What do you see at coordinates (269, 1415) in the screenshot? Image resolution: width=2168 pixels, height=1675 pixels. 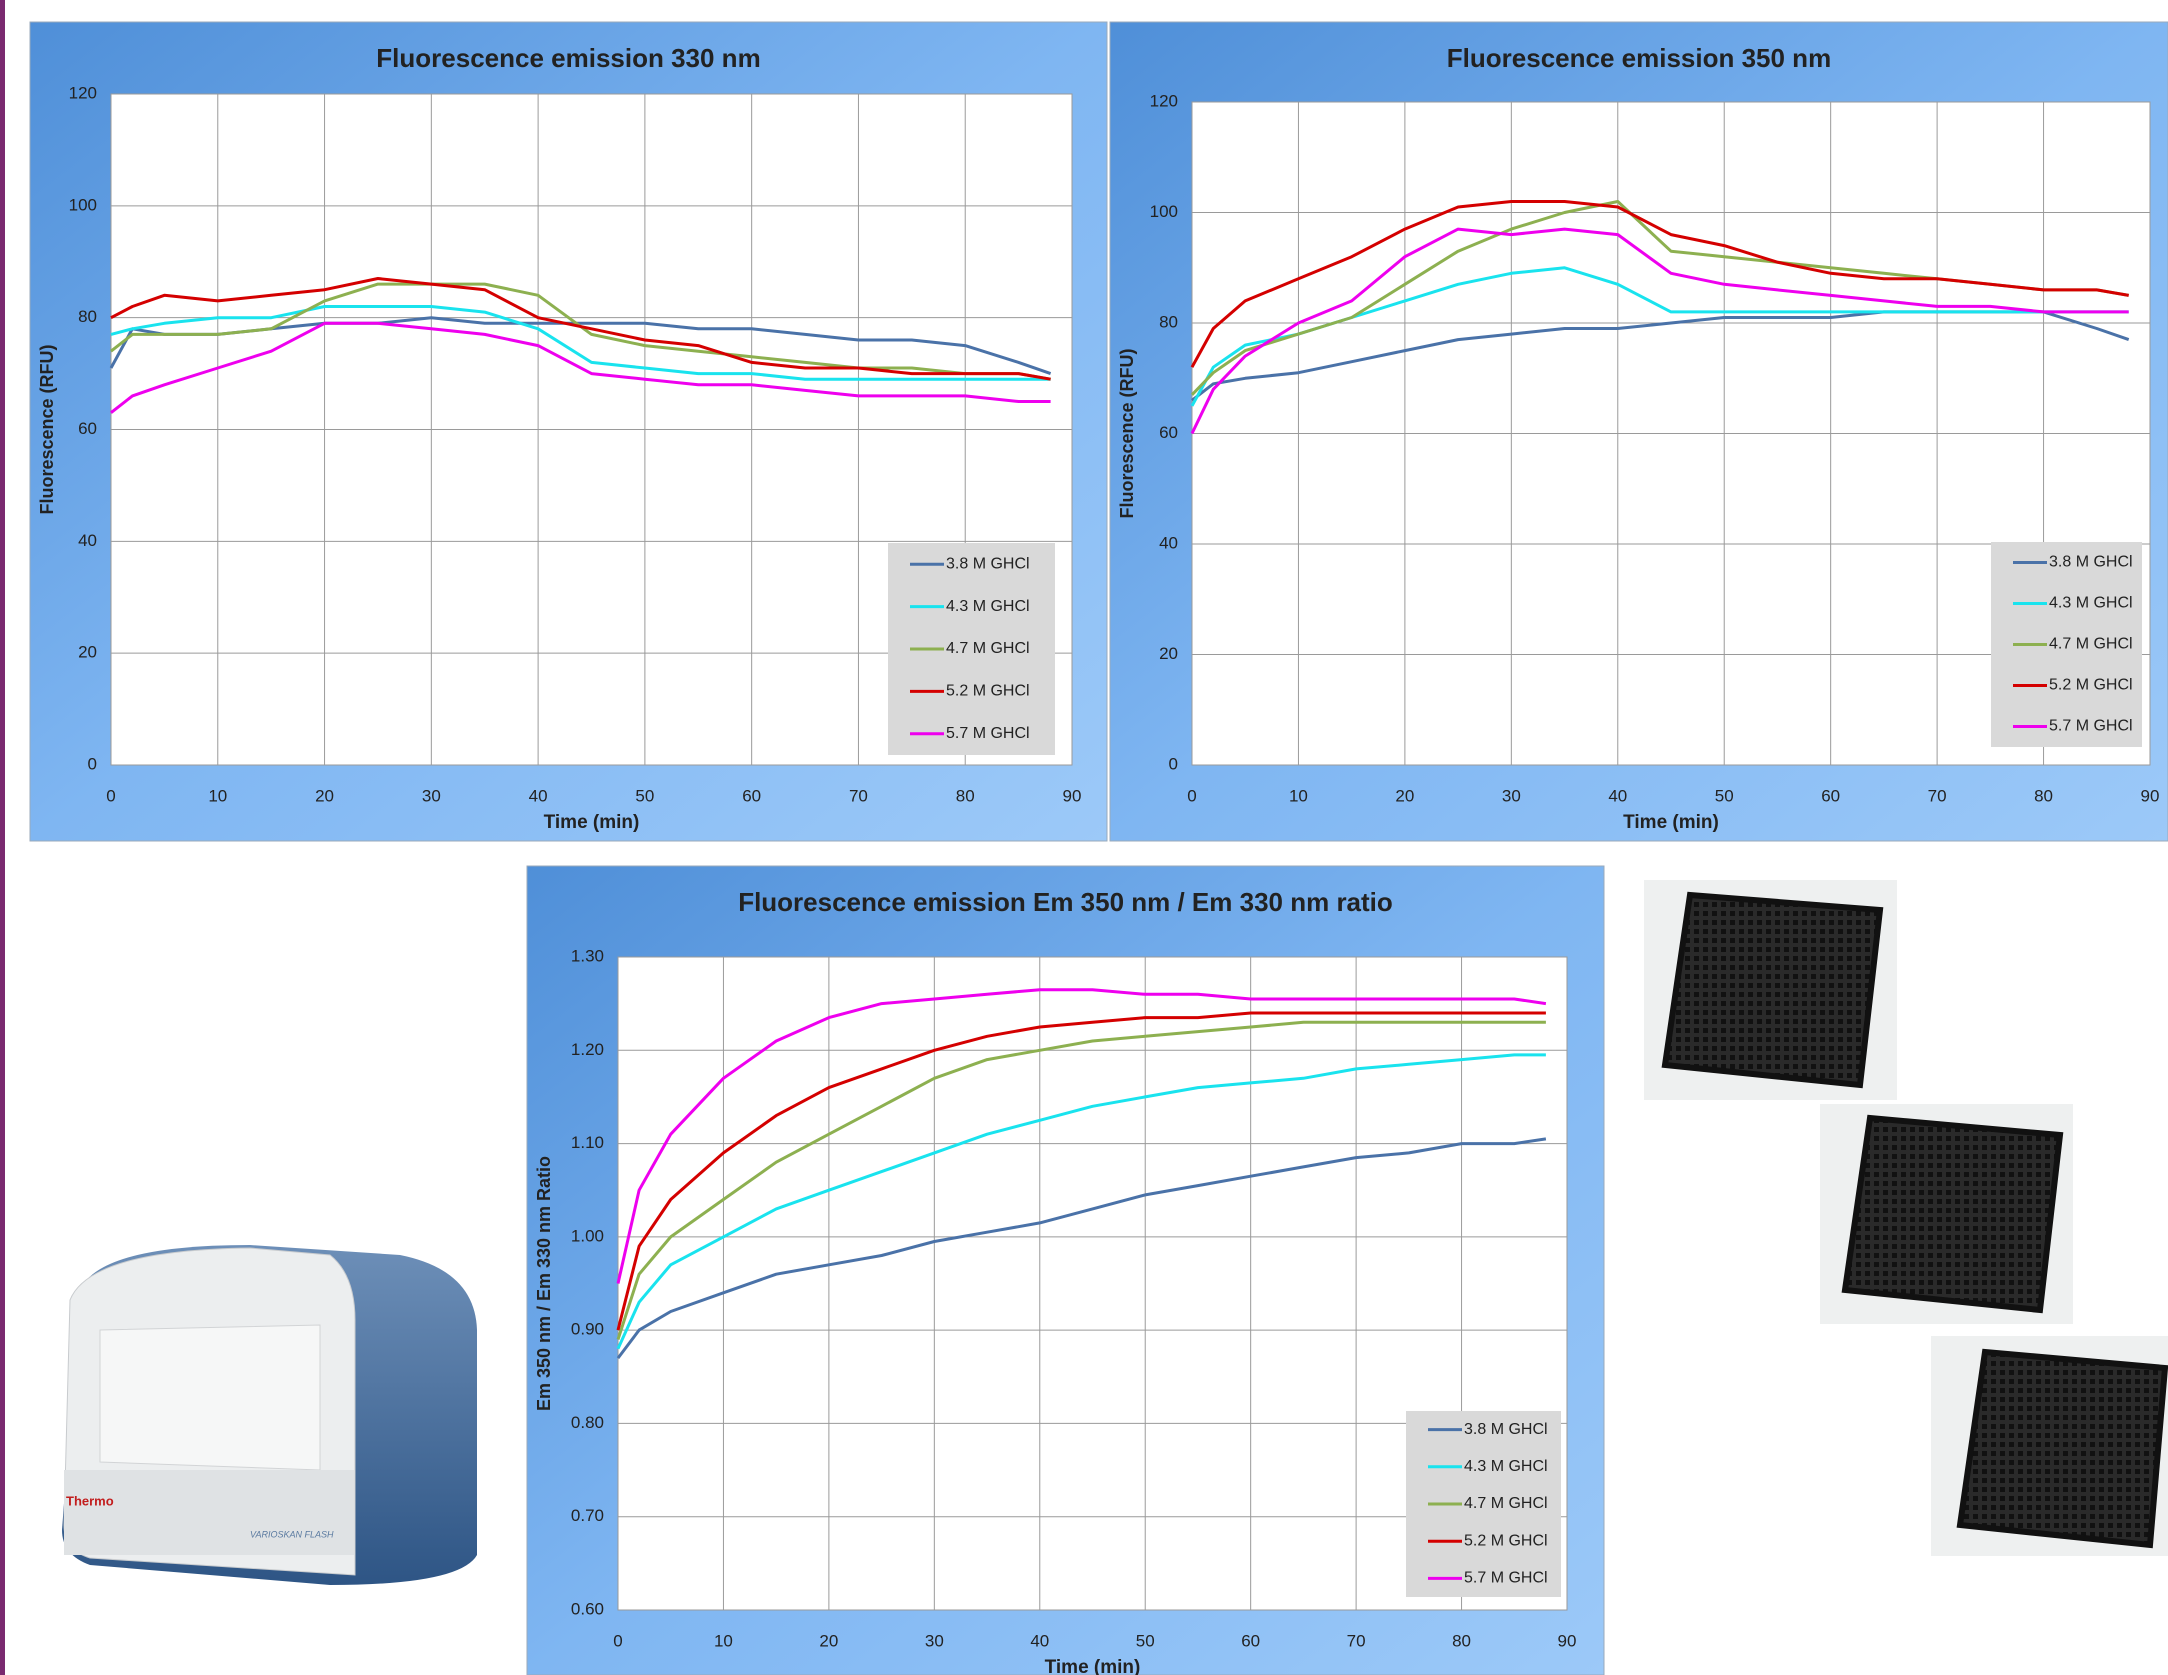 I see `instrument-image: Thermo VARIOSKAN FLASH` at bounding box center [269, 1415].